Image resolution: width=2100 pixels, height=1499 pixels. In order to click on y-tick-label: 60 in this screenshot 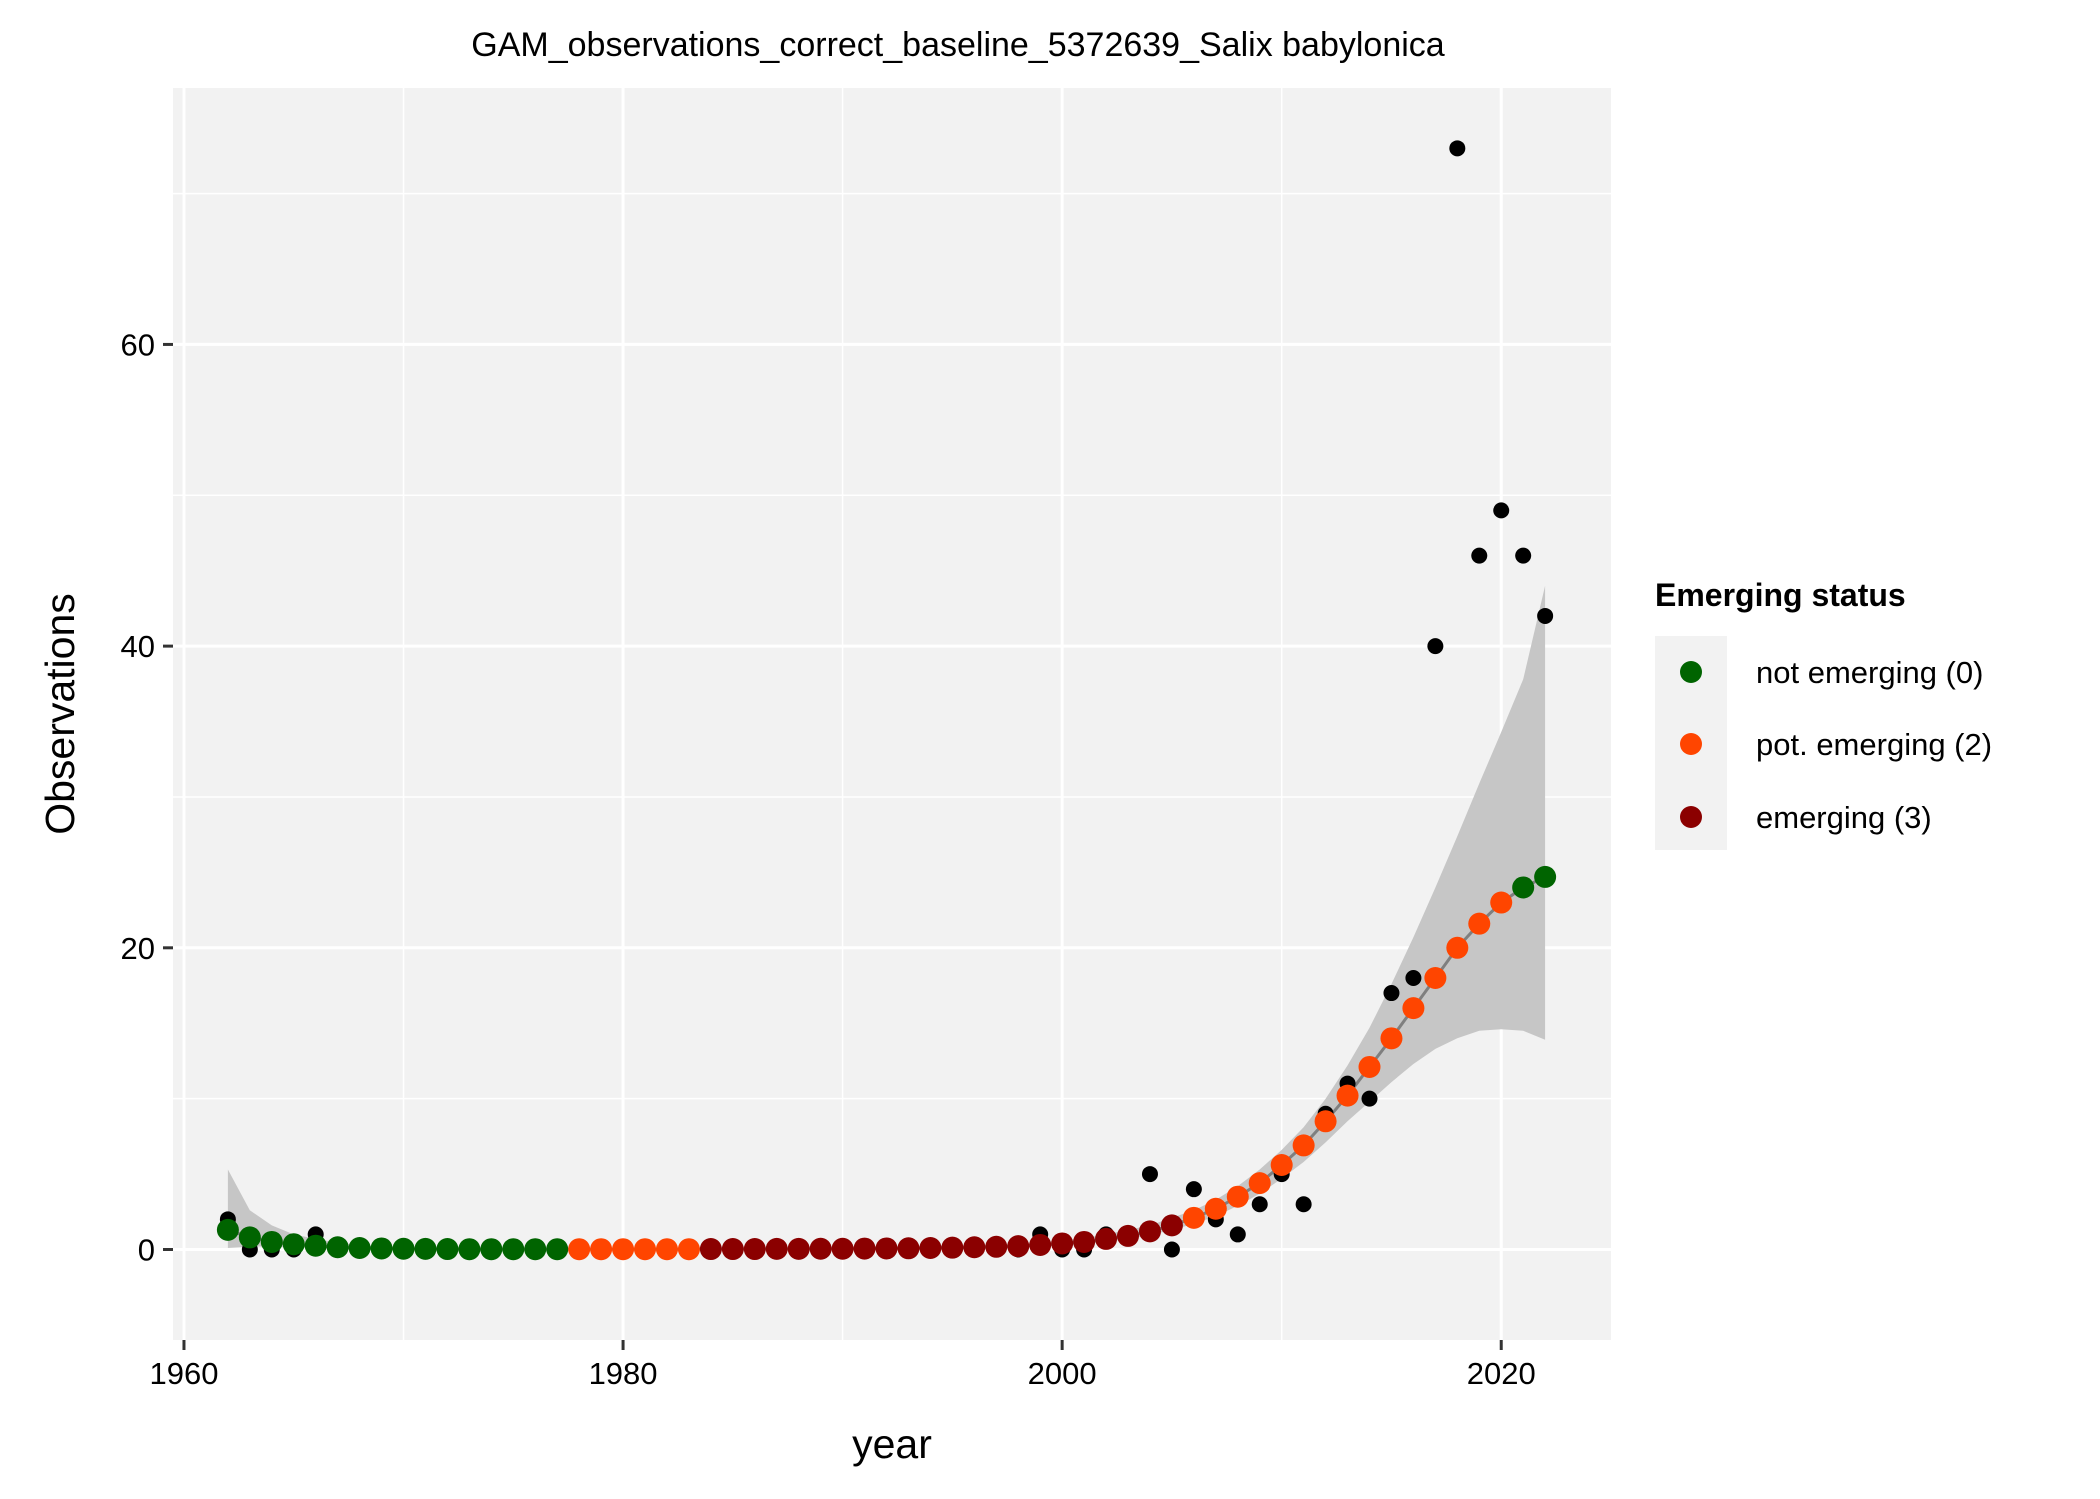, I will do `click(138, 344)`.